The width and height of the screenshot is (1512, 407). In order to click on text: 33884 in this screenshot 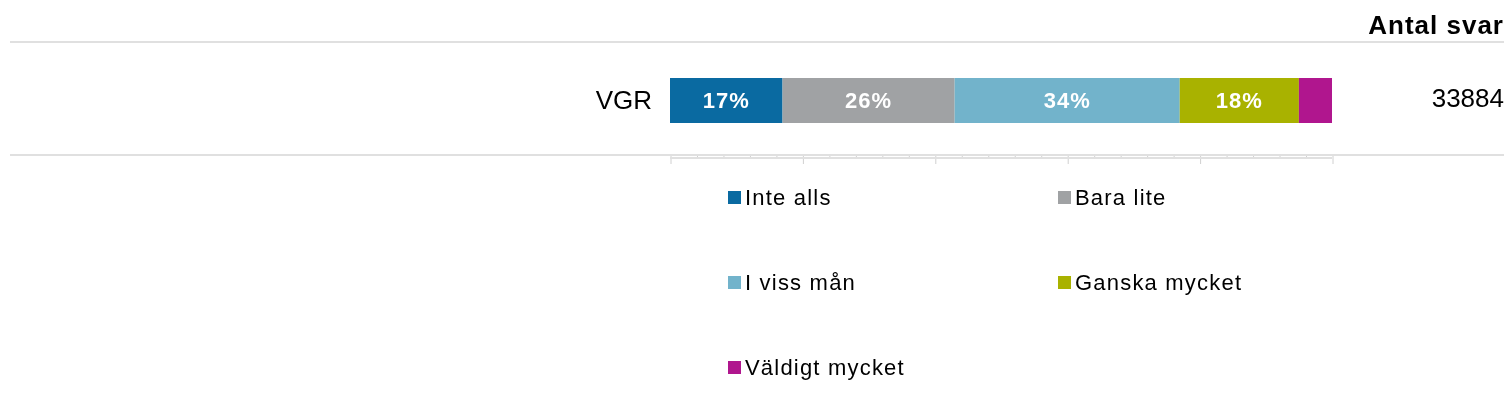, I will do `click(1467, 98)`.